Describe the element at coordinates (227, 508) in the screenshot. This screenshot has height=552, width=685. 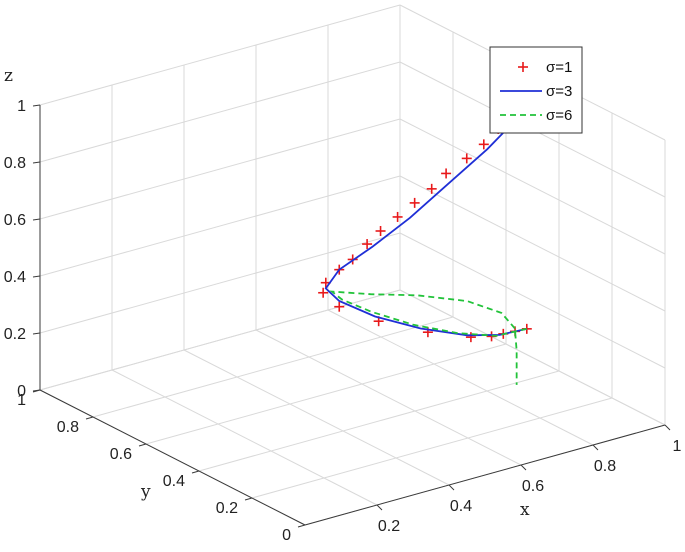
I see `y-tick-label: 0.2` at that location.